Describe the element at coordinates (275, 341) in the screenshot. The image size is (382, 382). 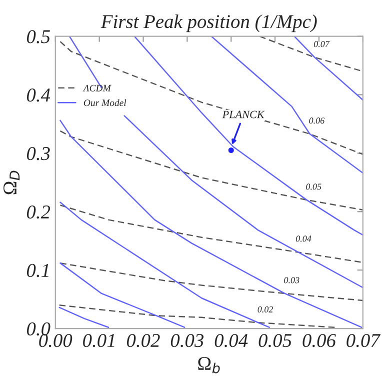
I see `x-tick-label: 0.05` at that location.